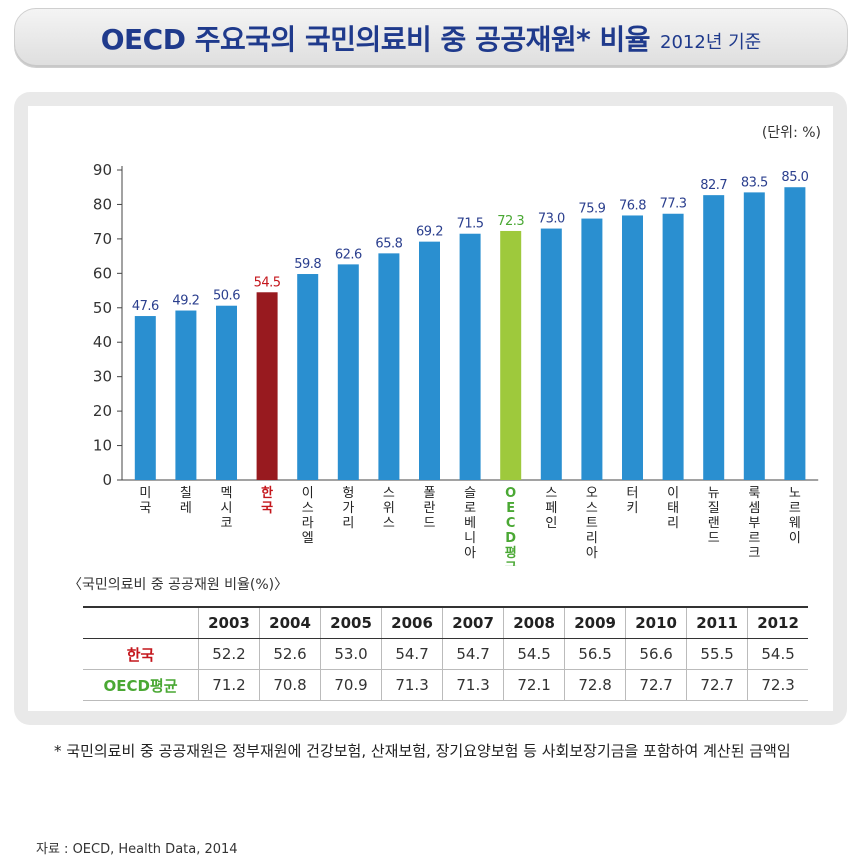 Image resolution: width=867 pixels, height=861 pixels. Describe the element at coordinates (656, 622) in the screenshot. I see `year-header: 2010` at that location.